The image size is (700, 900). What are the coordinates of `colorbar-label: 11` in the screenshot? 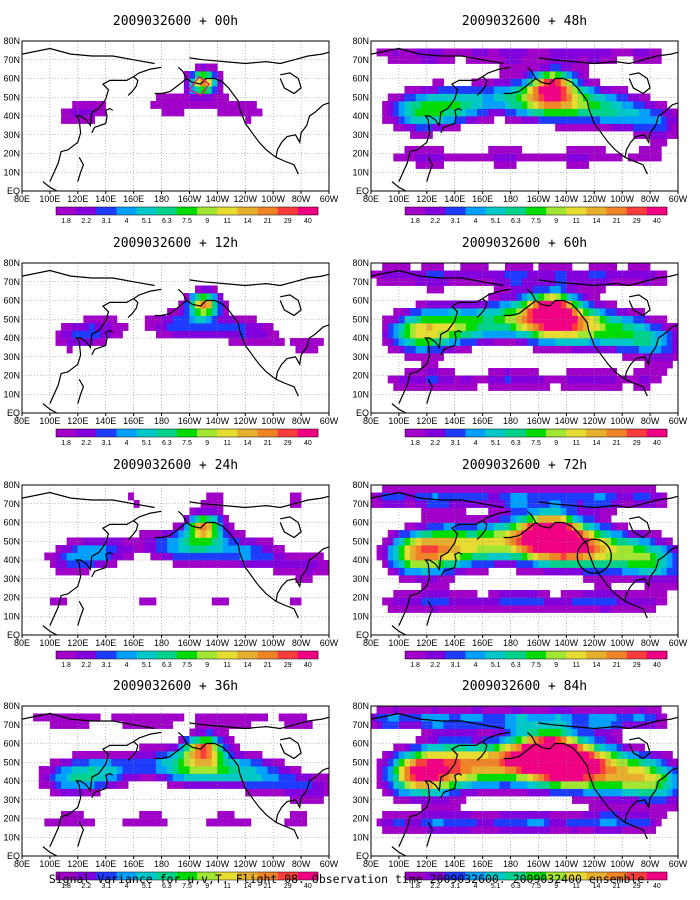 It's located at (576, 665).